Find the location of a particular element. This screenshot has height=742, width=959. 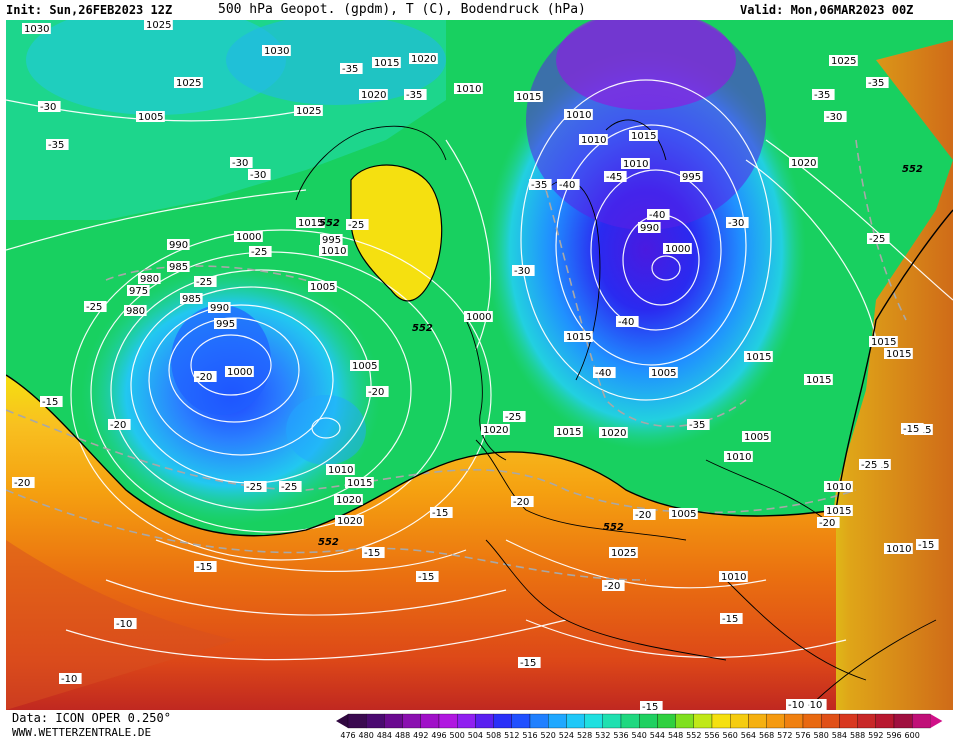

pressure-label: 1030 is located at coordinates (36, 29).